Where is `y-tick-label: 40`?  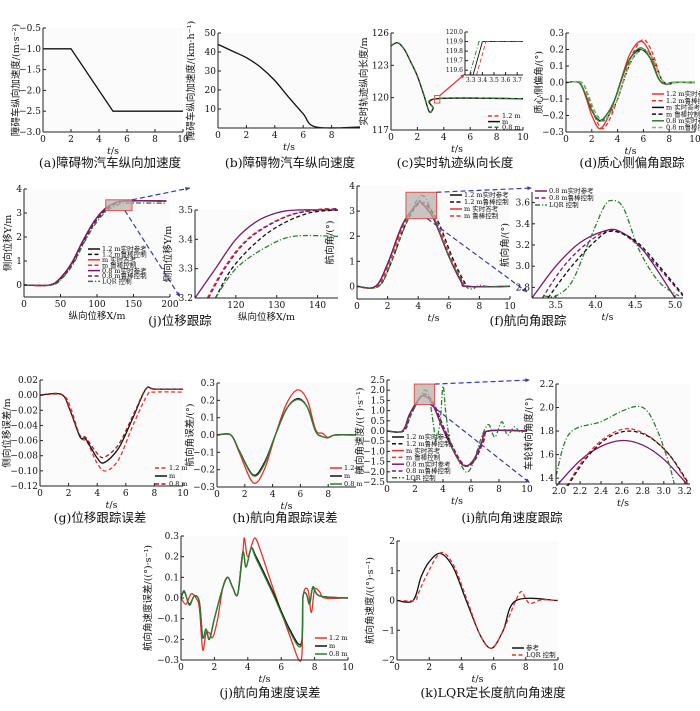 y-tick-label: 40 is located at coordinates (211, 53).